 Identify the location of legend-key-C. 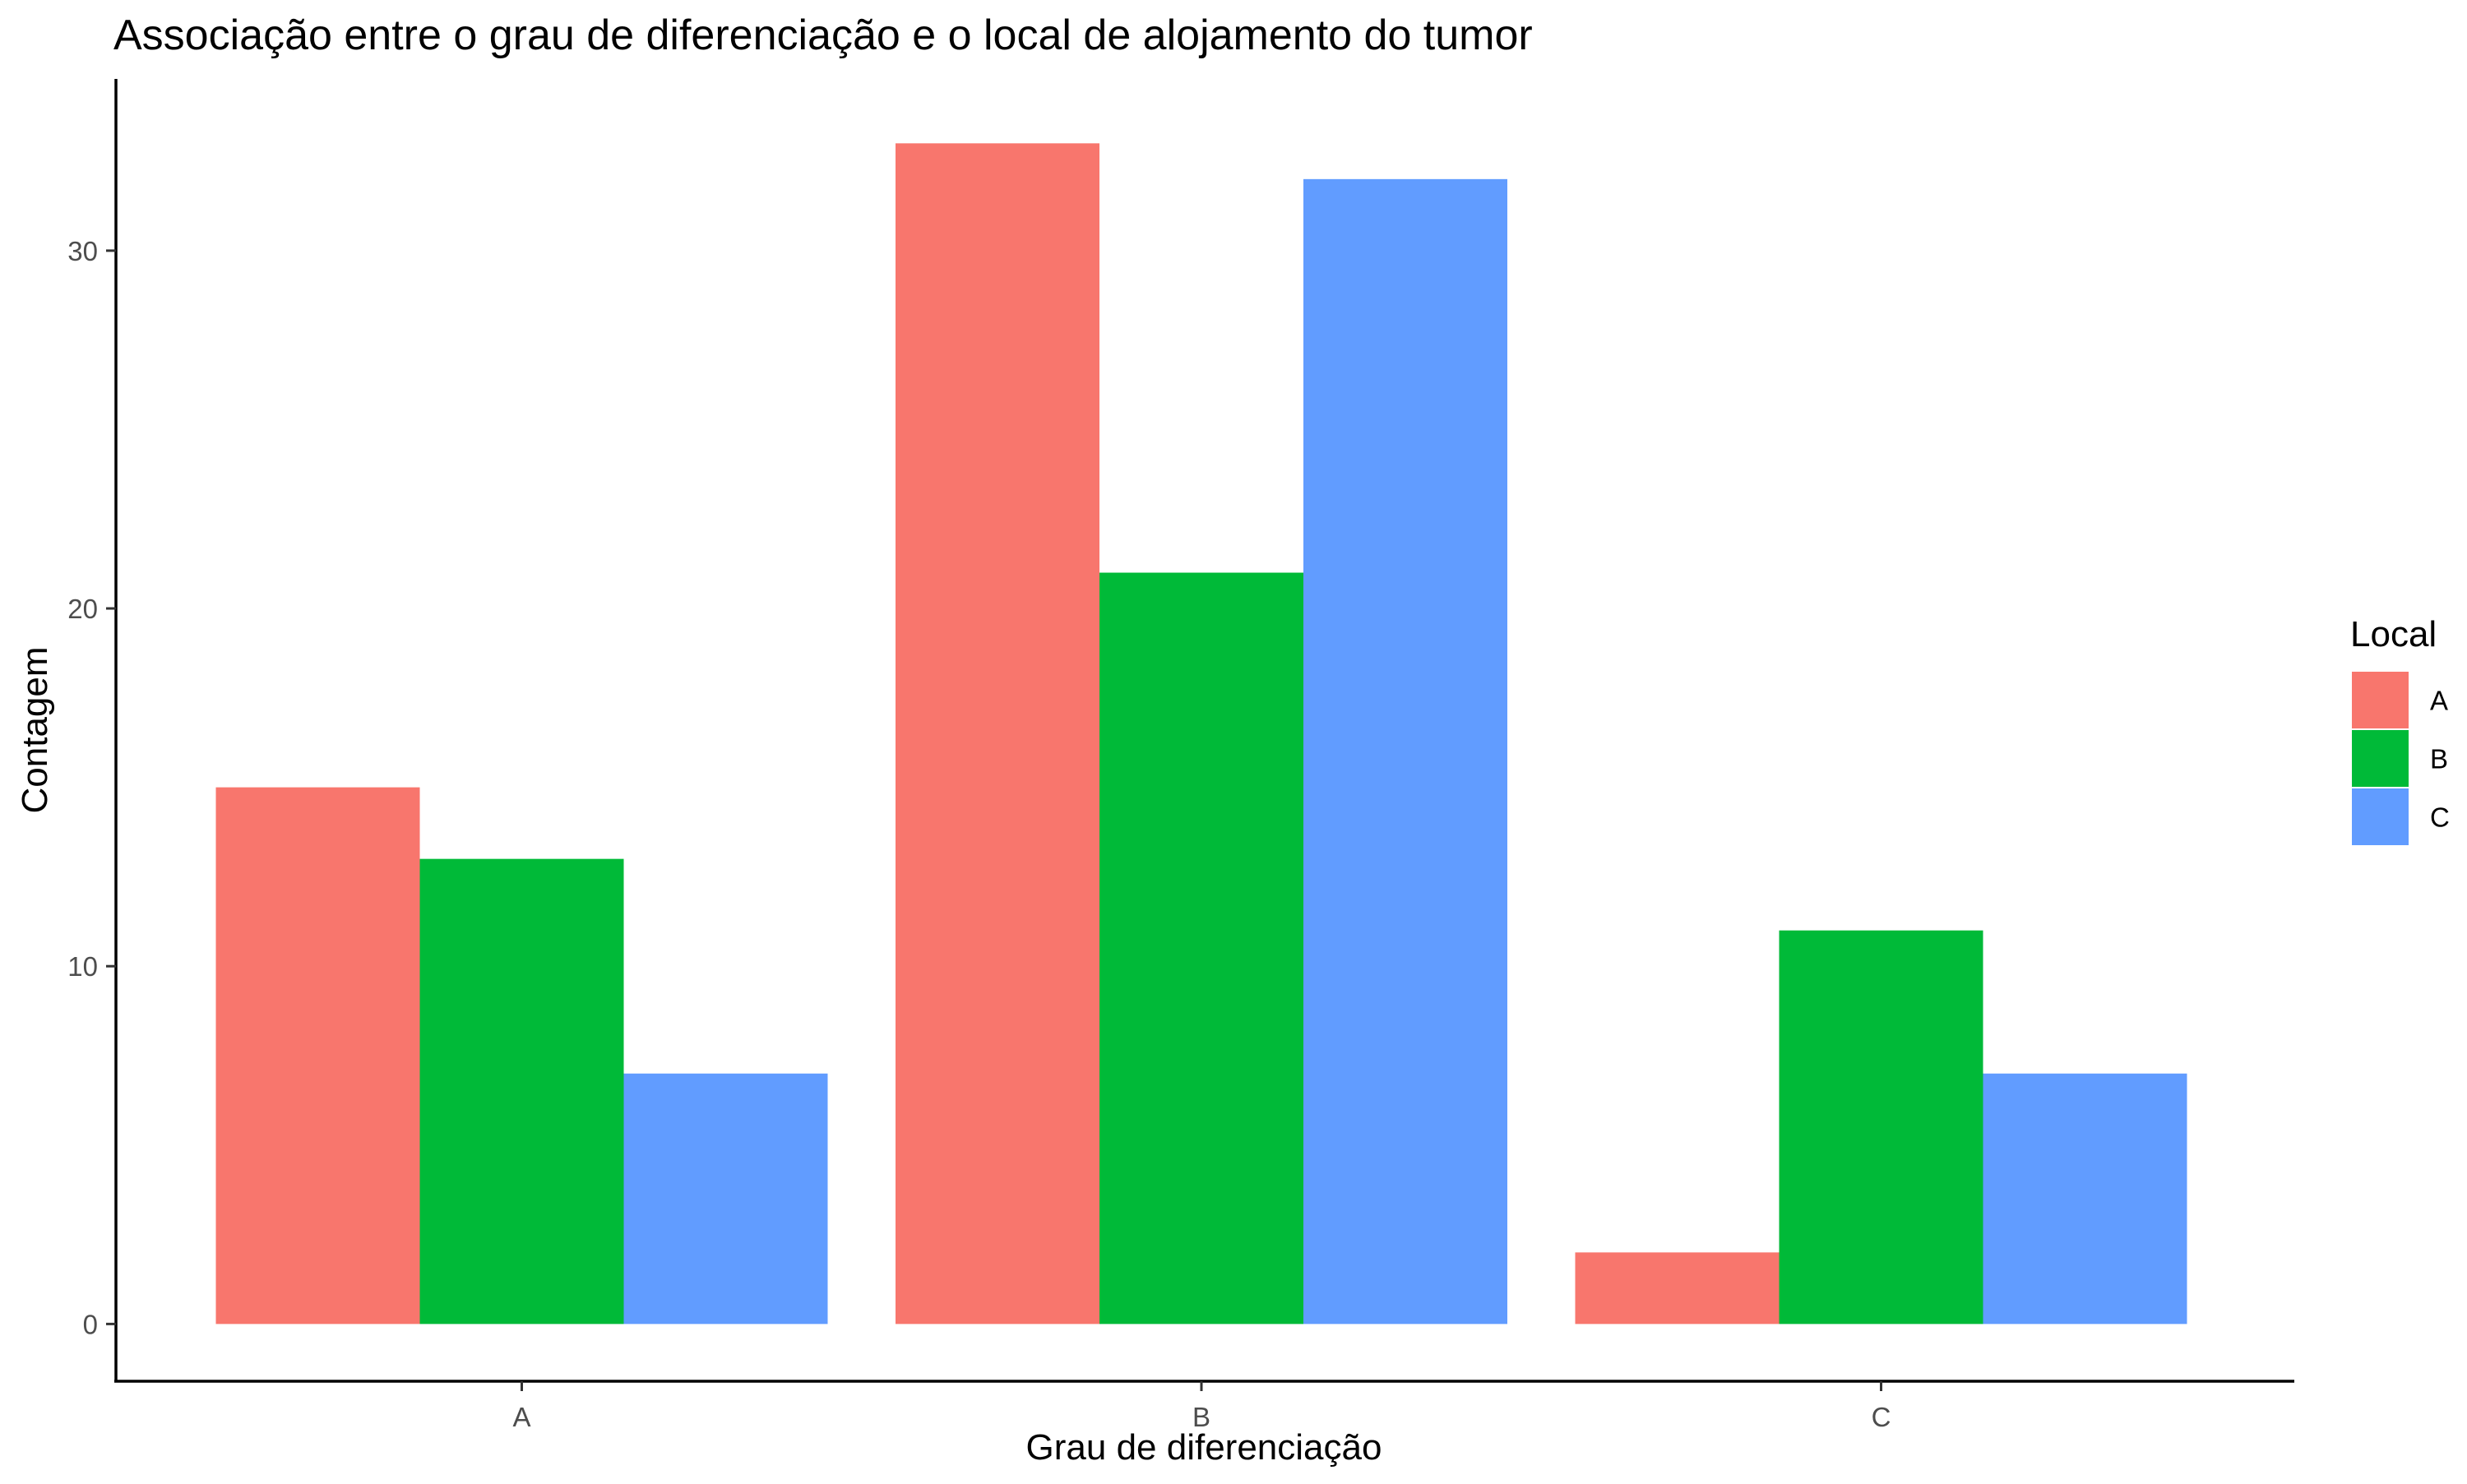
(2381, 817).